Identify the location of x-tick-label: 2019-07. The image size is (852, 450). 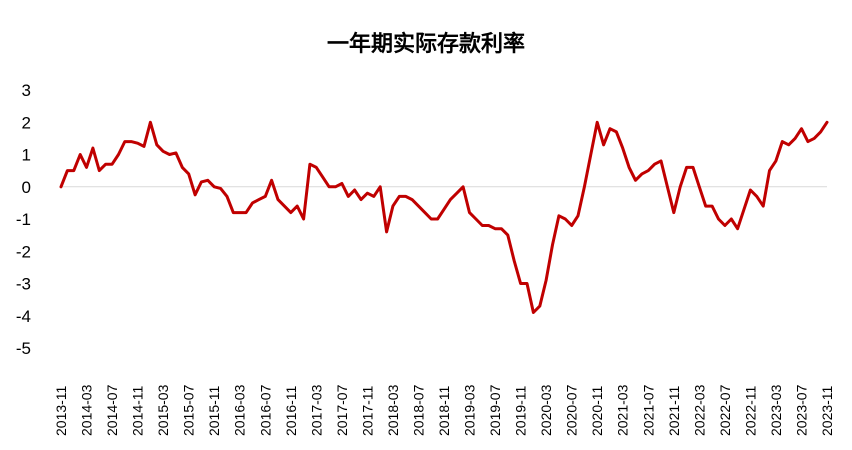
(495, 410).